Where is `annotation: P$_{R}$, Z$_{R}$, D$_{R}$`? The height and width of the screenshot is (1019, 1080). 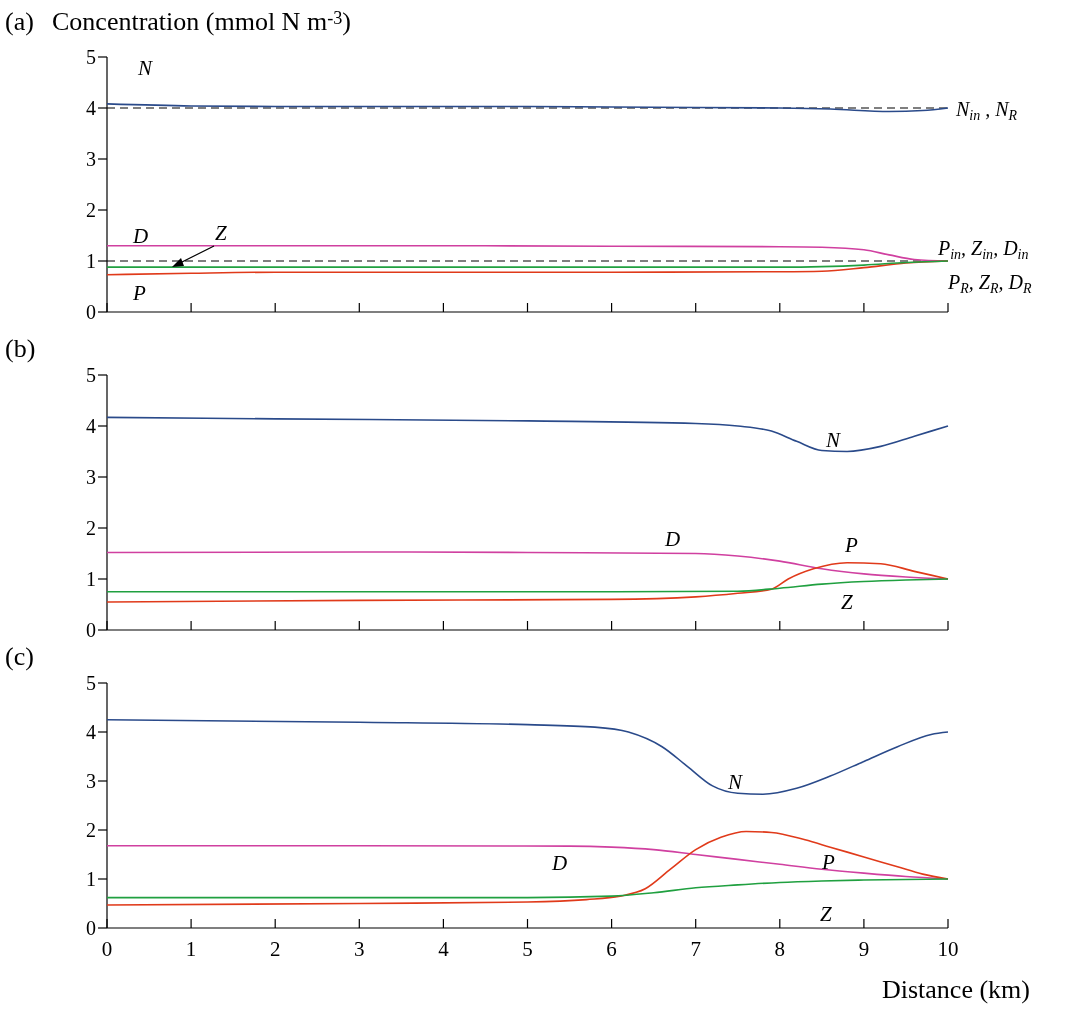 annotation: P$_{R}$, Z$_{R}$, D$_{R}$ is located at coordinates (989, 283).